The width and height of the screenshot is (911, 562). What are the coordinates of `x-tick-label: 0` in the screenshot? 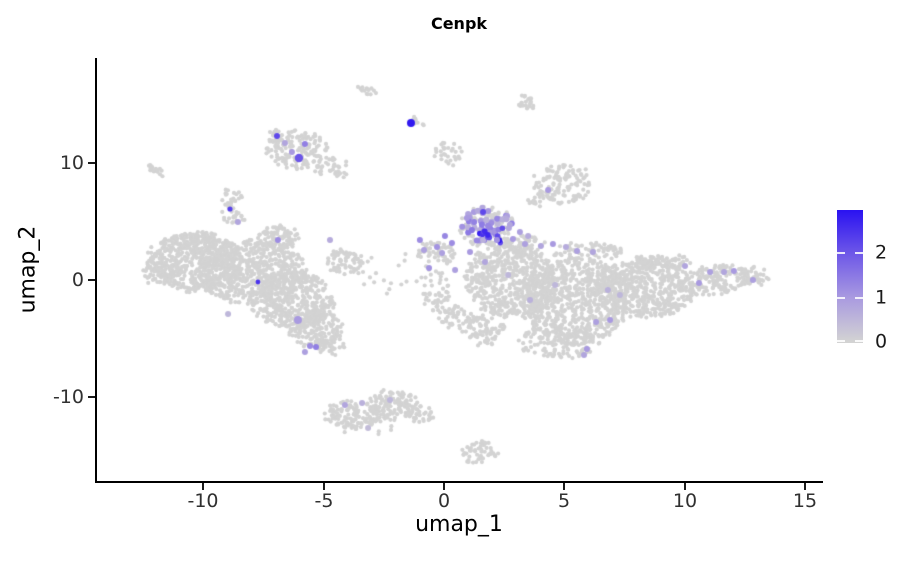 It's located at (444, 501).